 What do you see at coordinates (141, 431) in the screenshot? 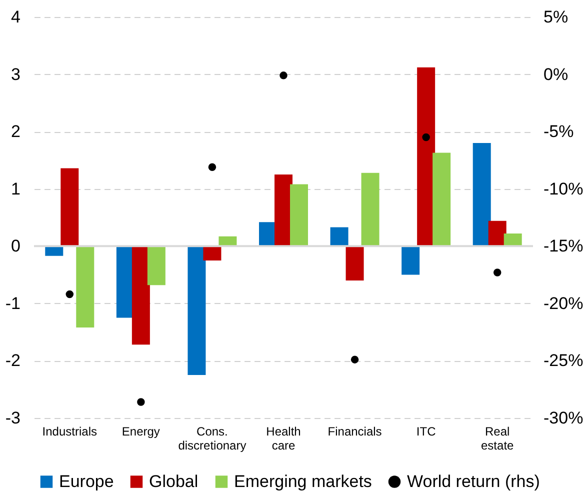
I see `x-tick-label: Energy` at bounding box center [141, 431].